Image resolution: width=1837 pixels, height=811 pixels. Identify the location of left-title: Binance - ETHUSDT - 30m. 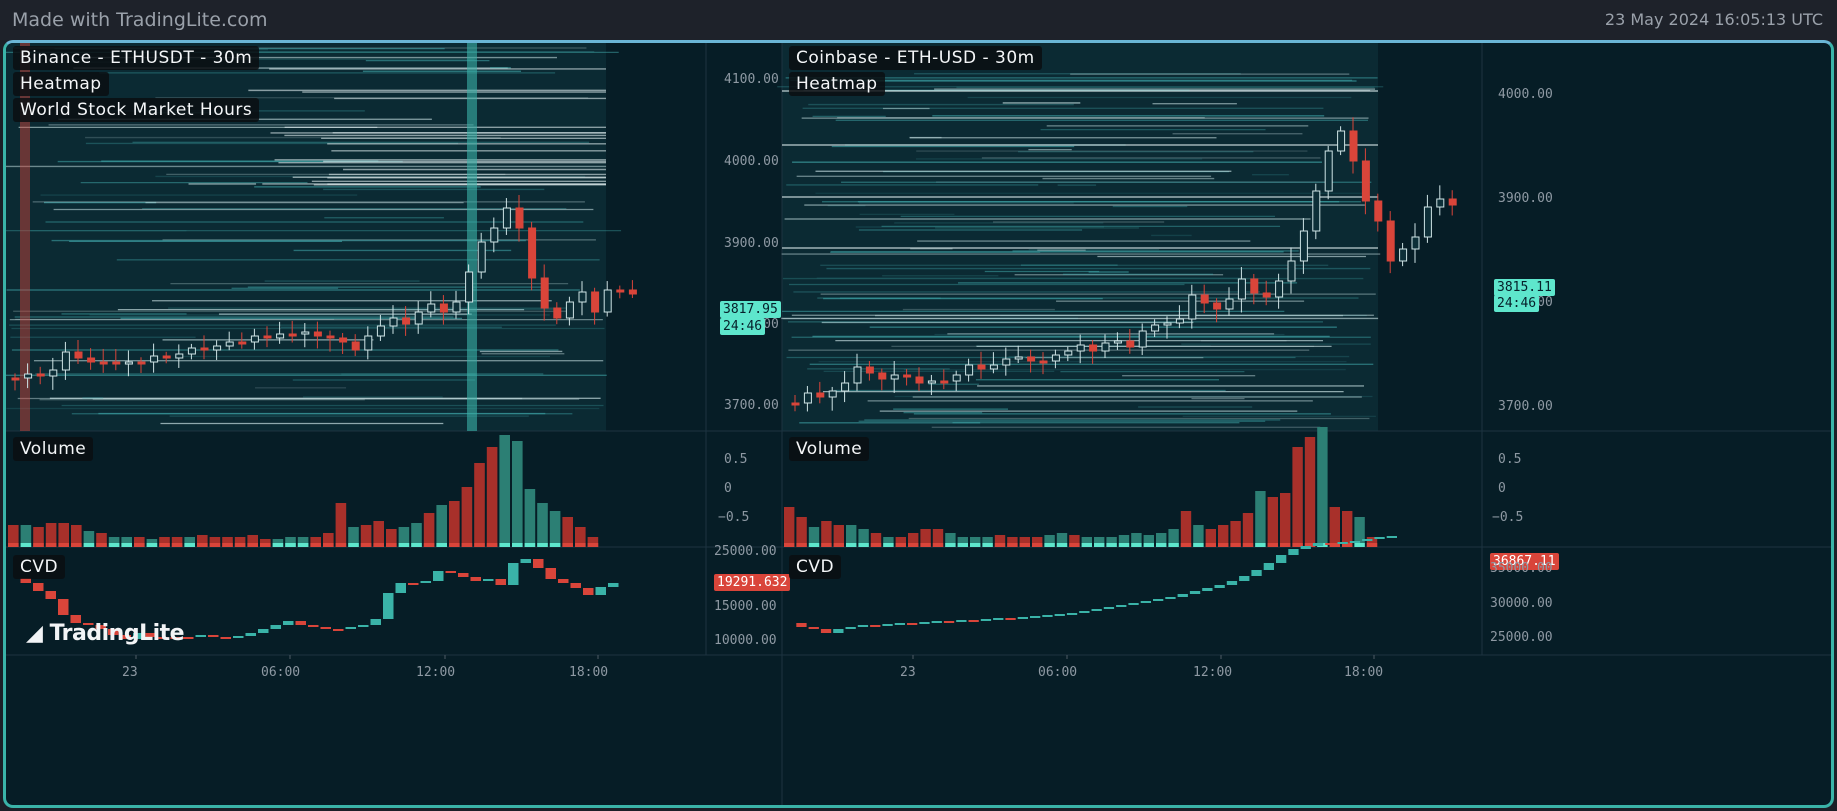
(136, 58).